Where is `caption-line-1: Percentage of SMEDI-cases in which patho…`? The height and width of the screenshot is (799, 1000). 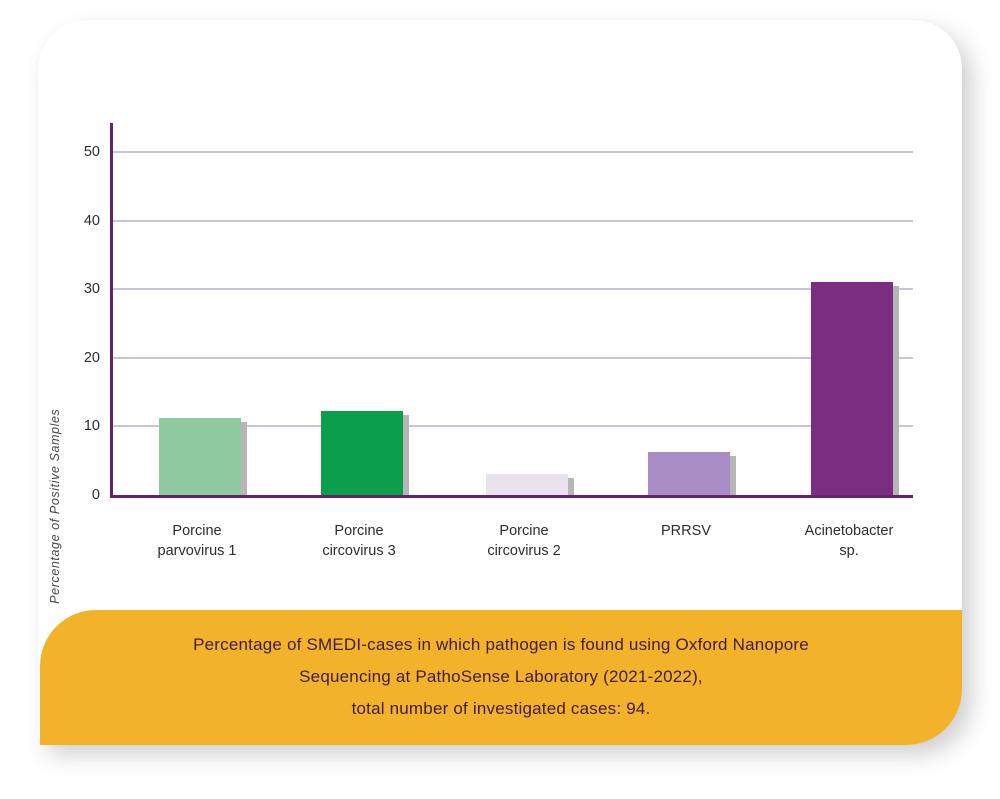
caption-line-1: Percentage of SMEDI-cases in which patho… is located at coordinates (501, 644).